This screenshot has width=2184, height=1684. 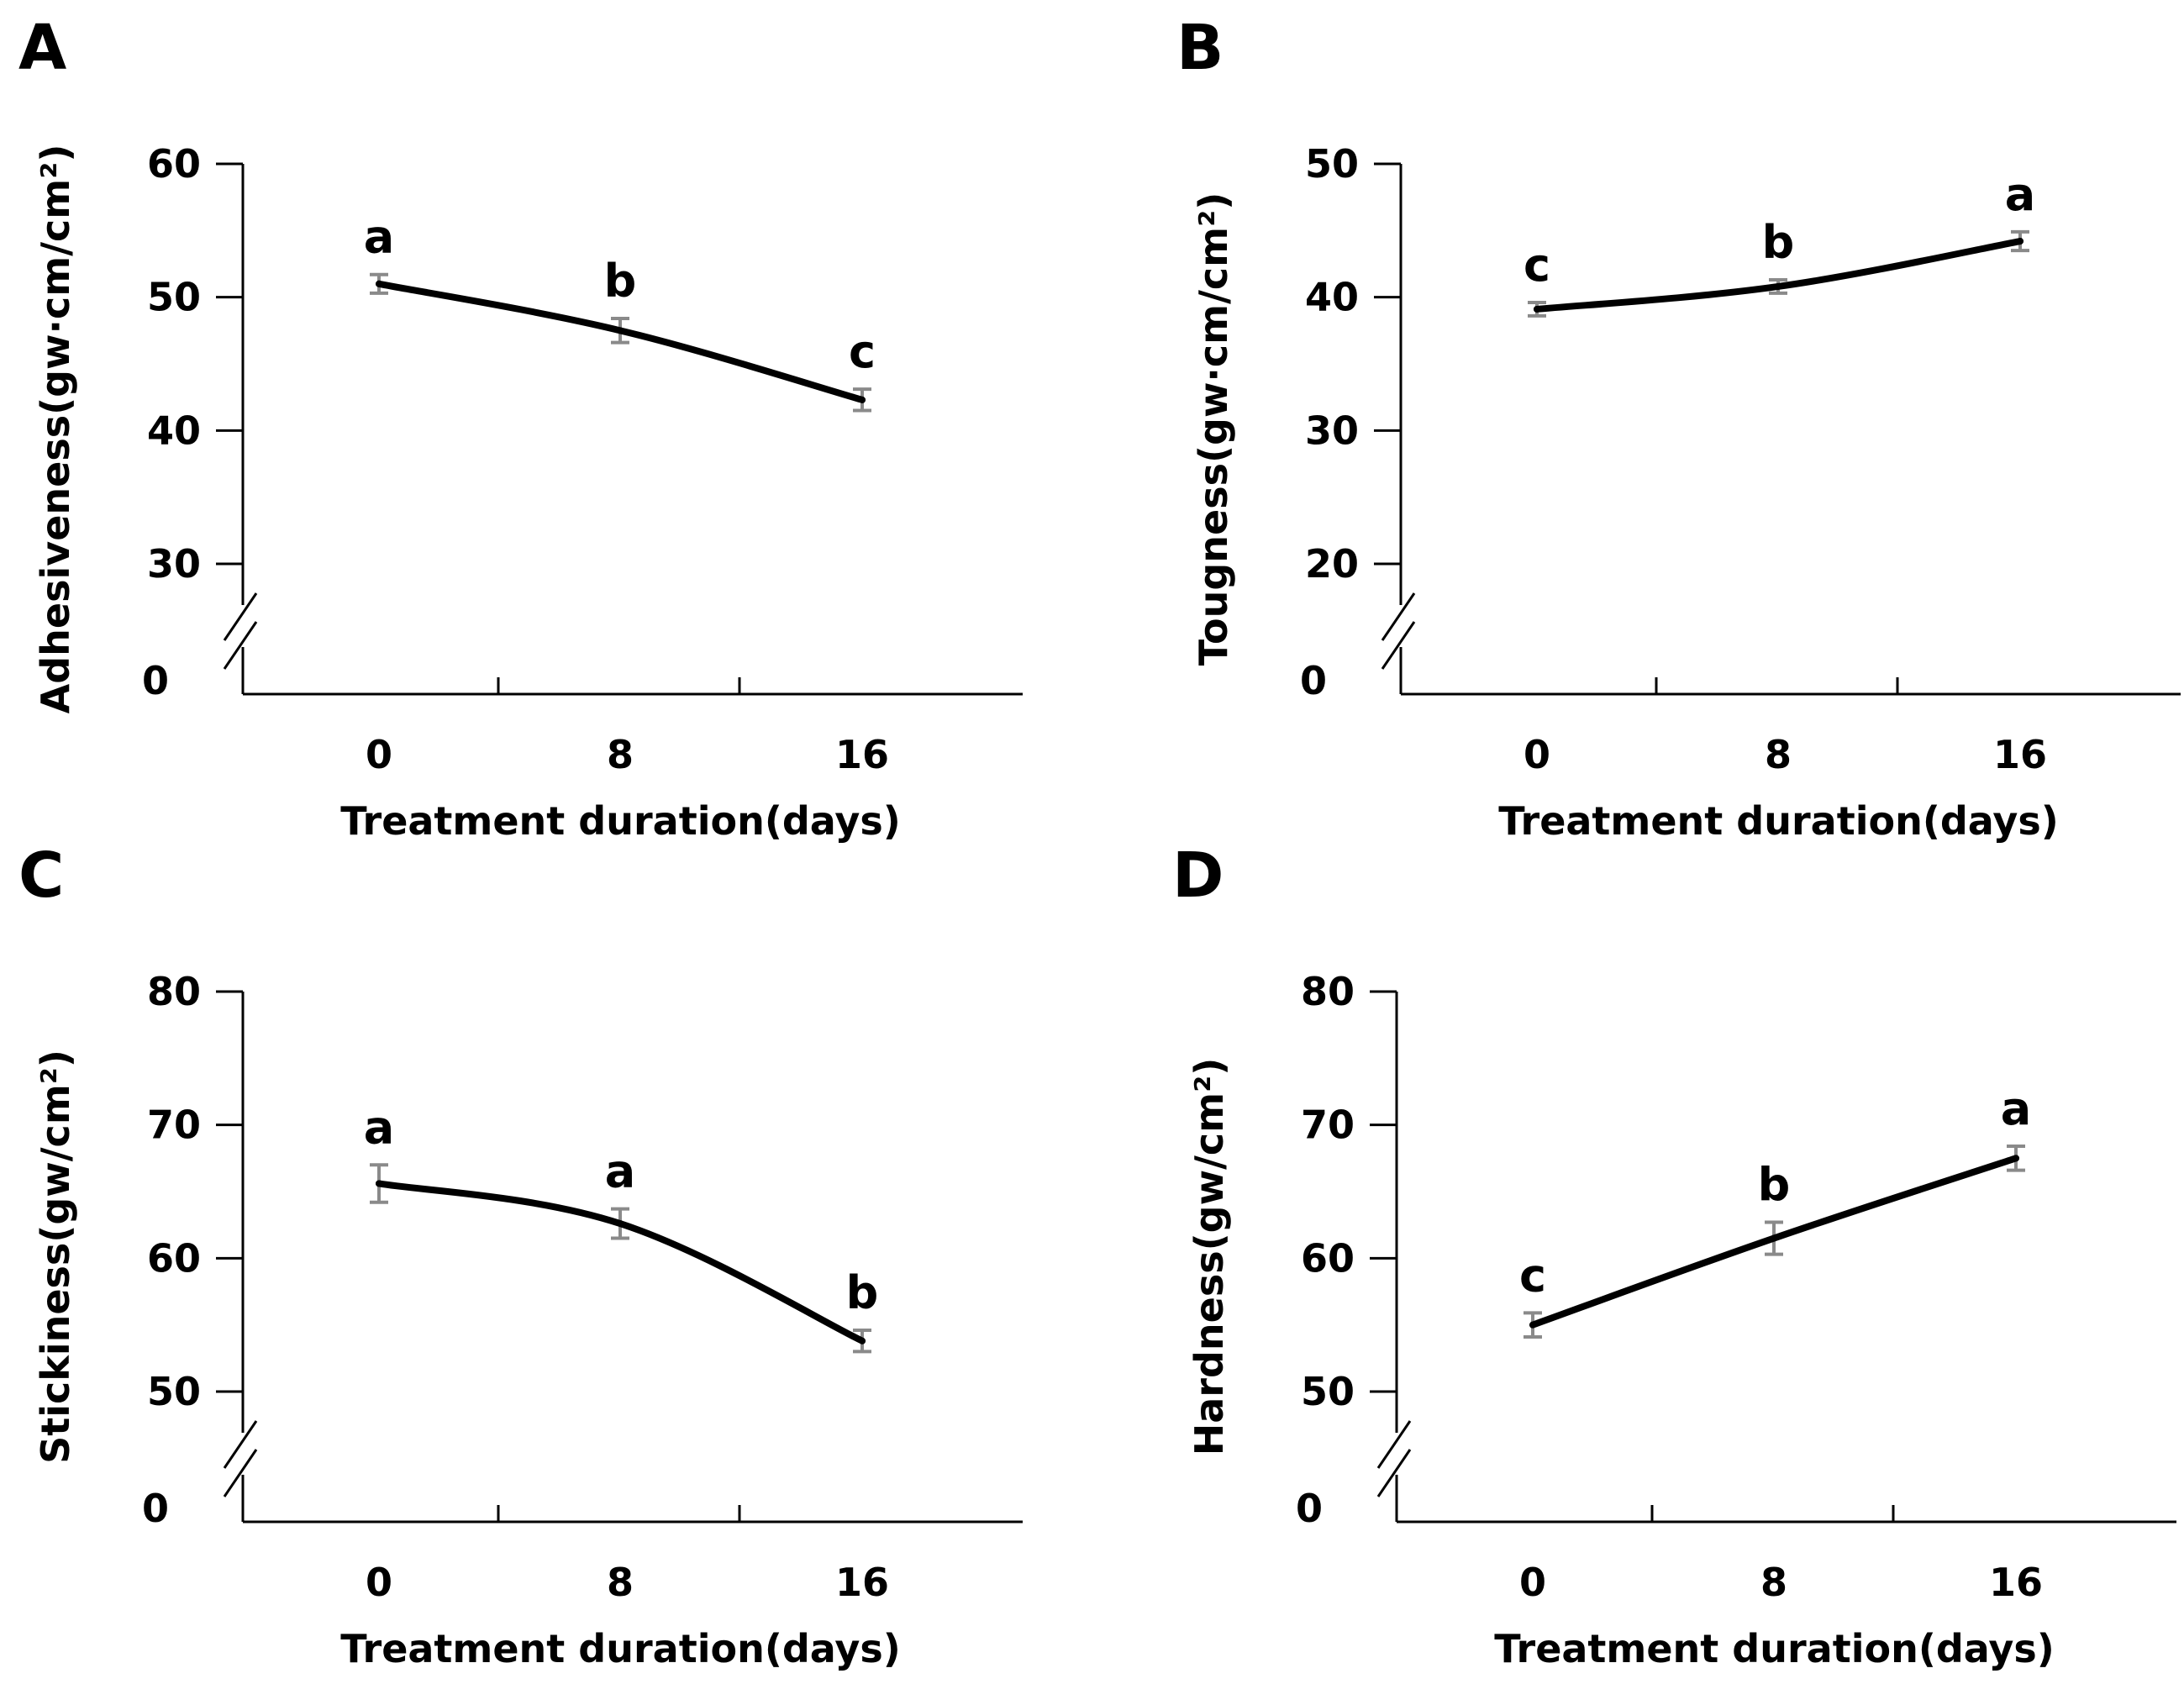 What do you see at coordinates (1214, 429) in the screenshot?
I see `y-axis-title: Tougness(gw·cm/cm²)` at bounding box center [1214, 429].